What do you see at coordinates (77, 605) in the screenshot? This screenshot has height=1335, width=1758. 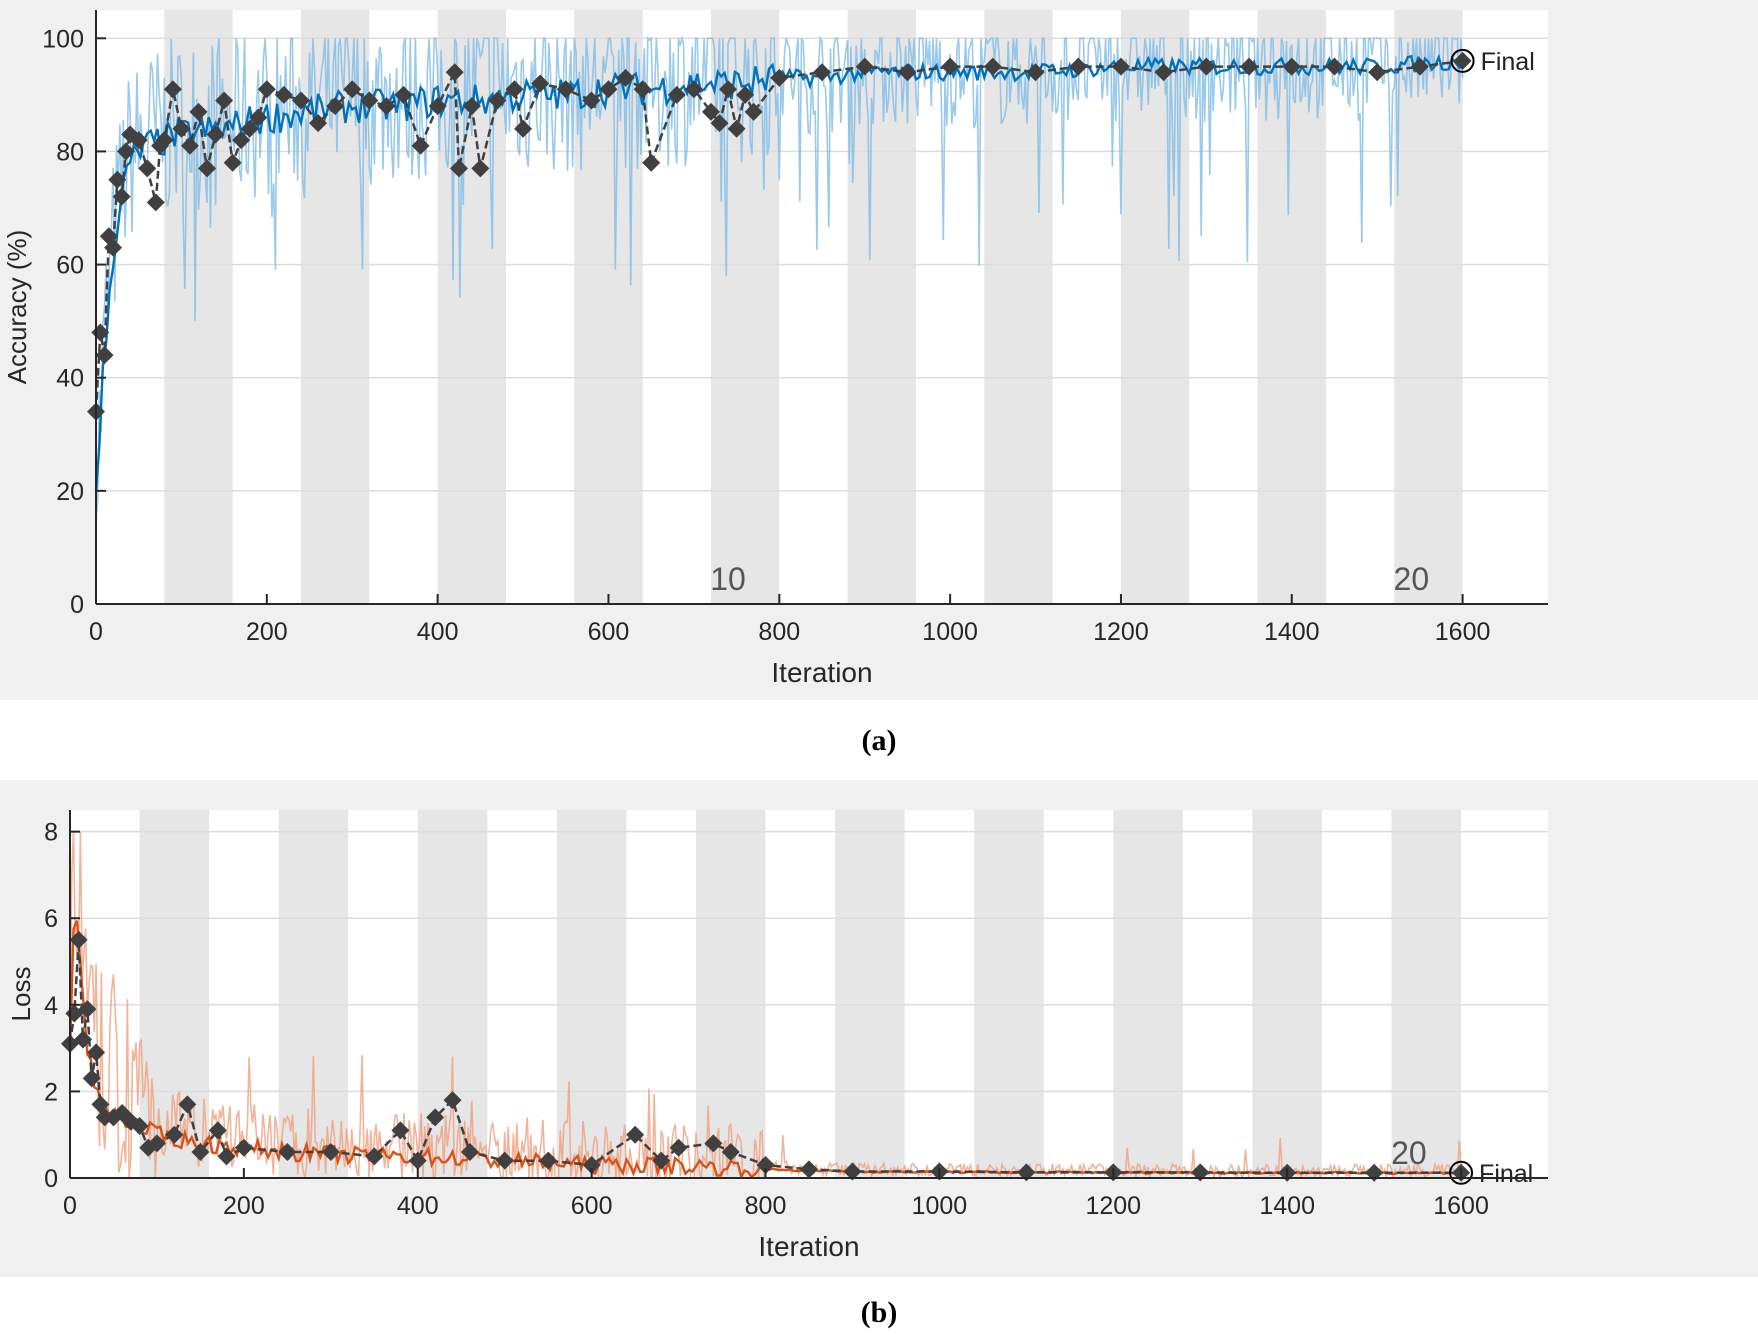 I see `panel-a-y-tick-label: 0` at bounding box center [77, 605].